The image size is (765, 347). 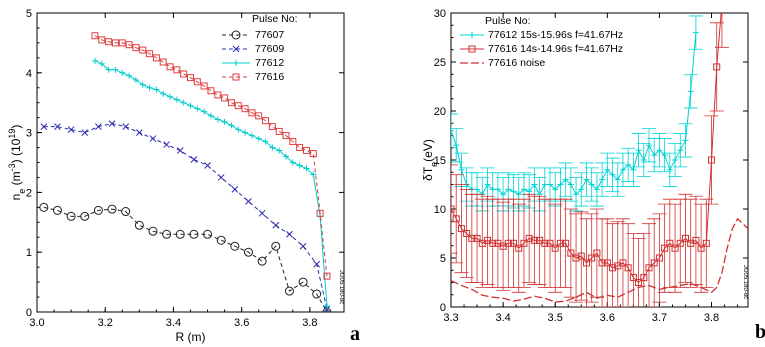 I want to click on chart0-series2-point11, so click(x=170, y=96).